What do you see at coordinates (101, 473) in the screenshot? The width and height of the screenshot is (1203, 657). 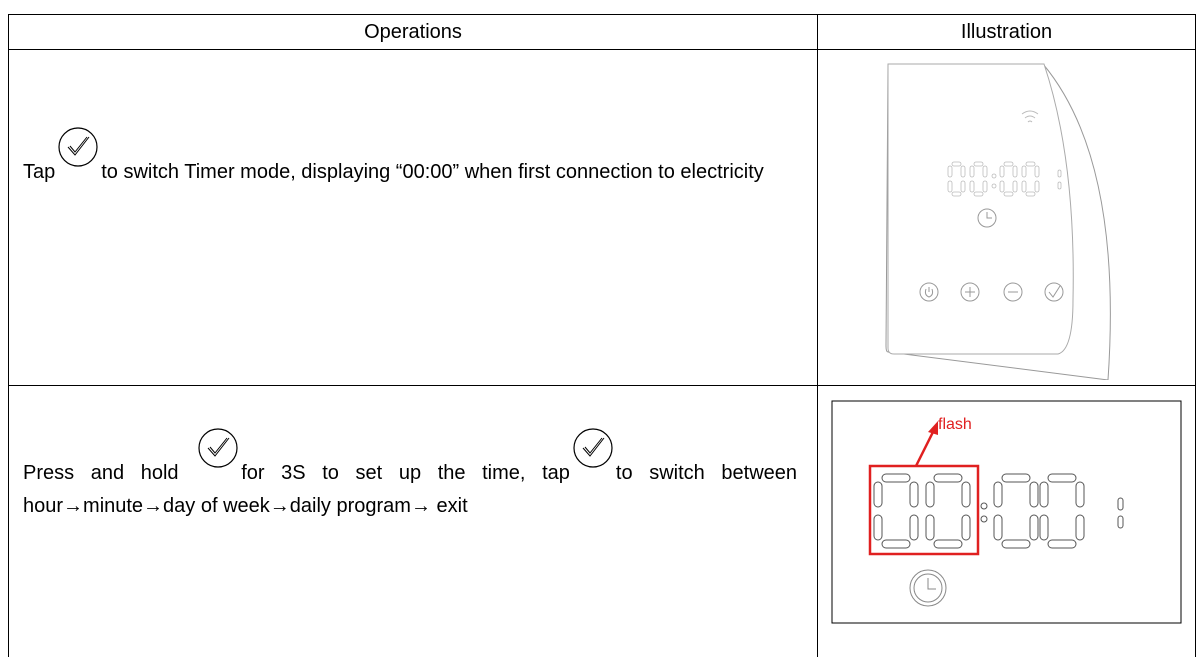 I see `text: Press and hold` at bounding box center [101, 473].